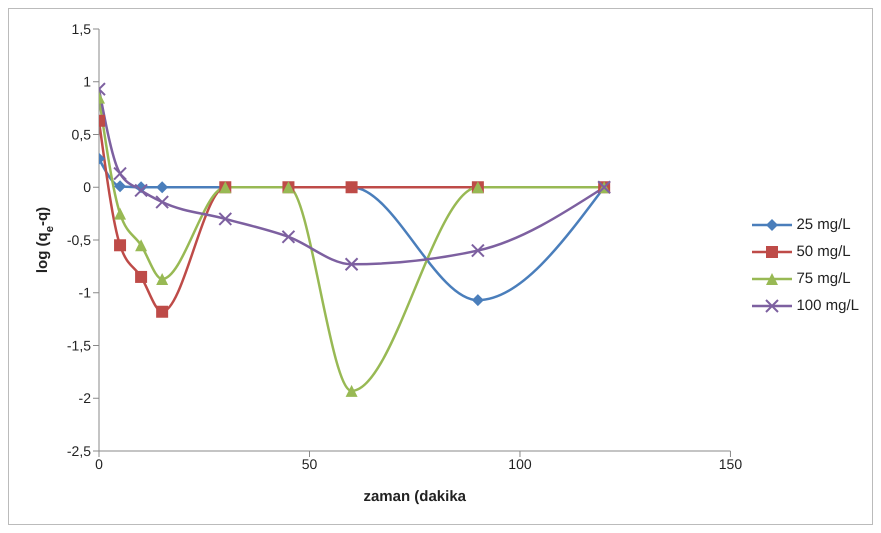 The height and width of the screenshot is (533, 881). I want to click on y-tick-label: -0,5, so click(79, 240).